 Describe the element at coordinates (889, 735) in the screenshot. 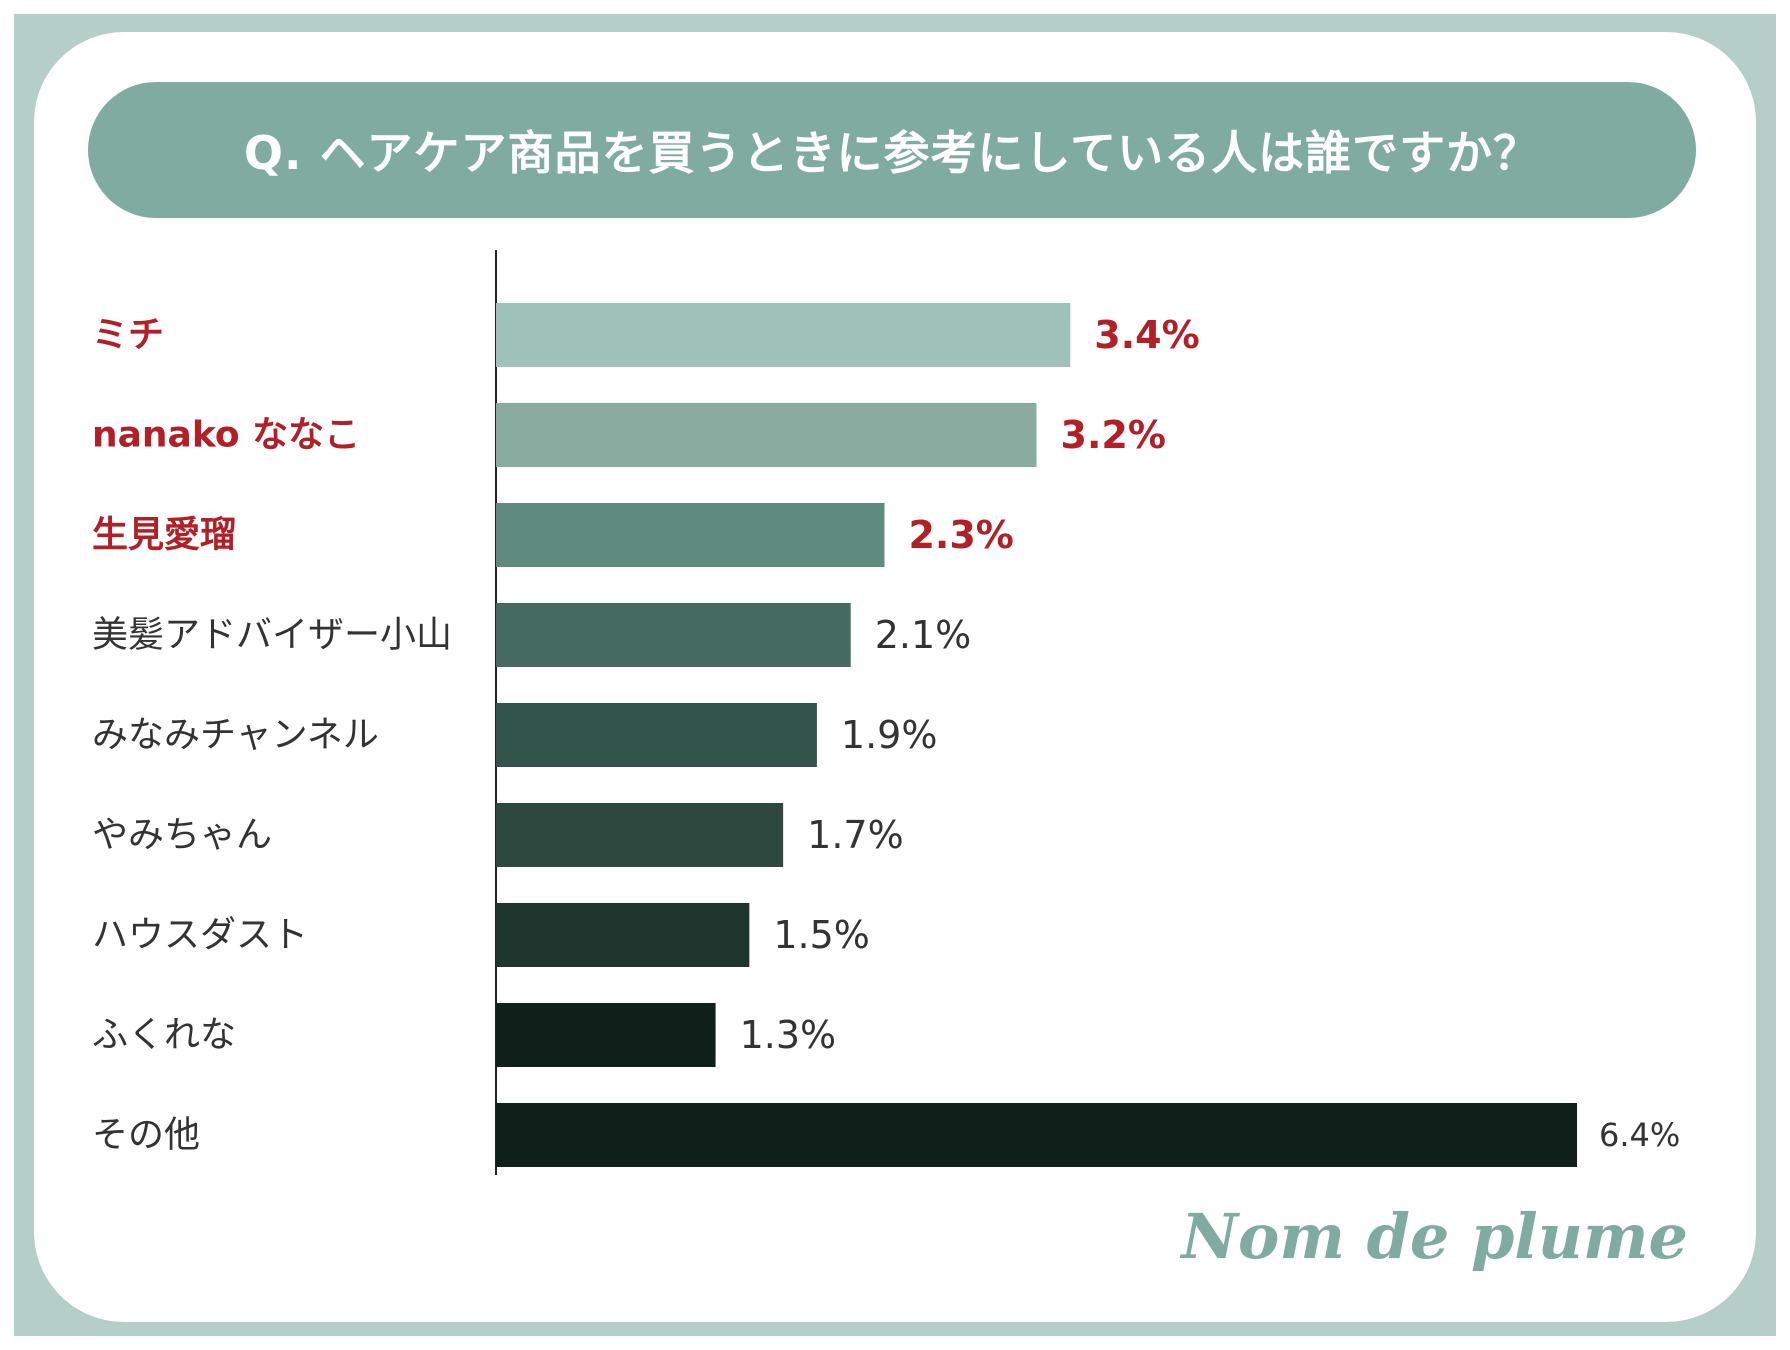

I see `value-label-5: 1.9%` at that location.